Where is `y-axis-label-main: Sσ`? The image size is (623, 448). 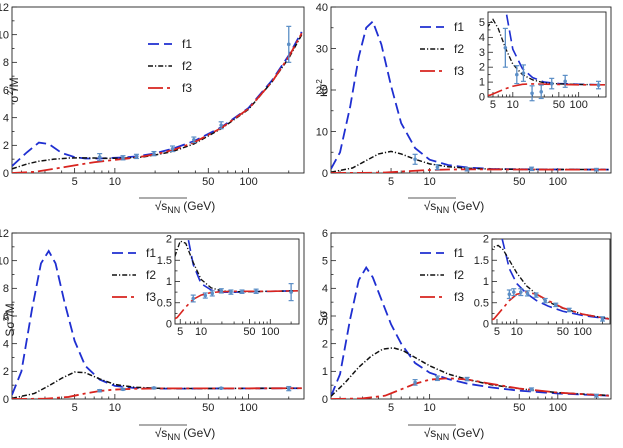
y-axis-label-main: Sσ is located at coordinates (10, 329).